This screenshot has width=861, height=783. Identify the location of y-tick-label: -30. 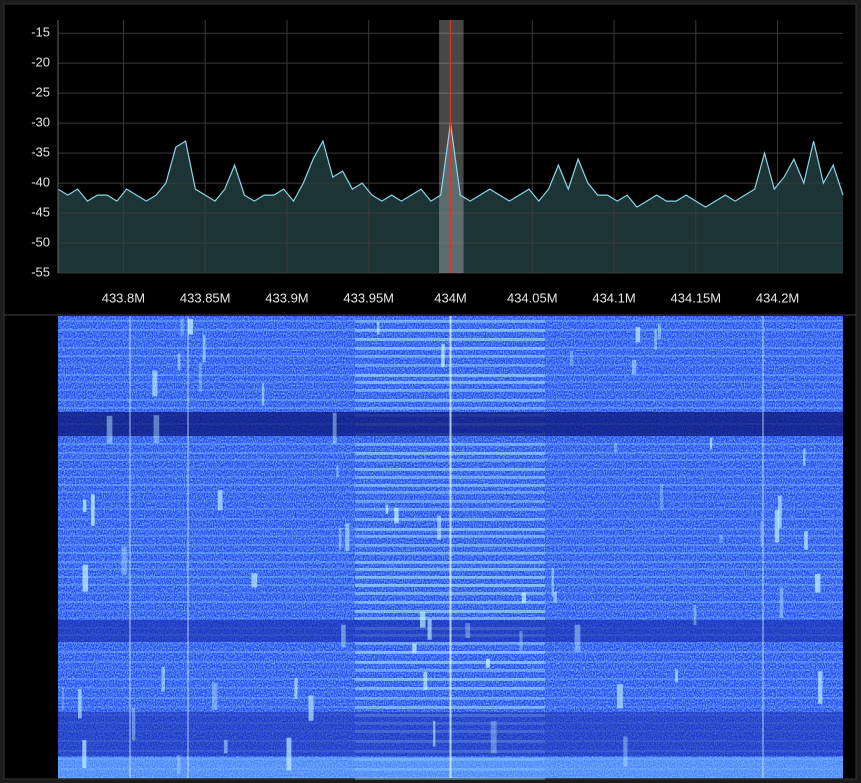
(40, 122).